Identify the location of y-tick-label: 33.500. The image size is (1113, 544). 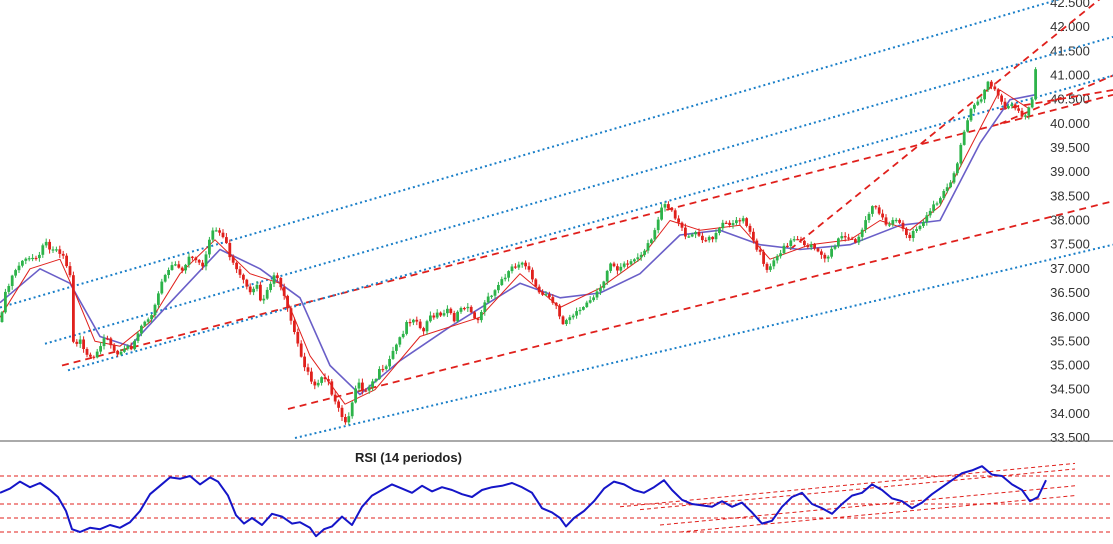
(1070, 437).